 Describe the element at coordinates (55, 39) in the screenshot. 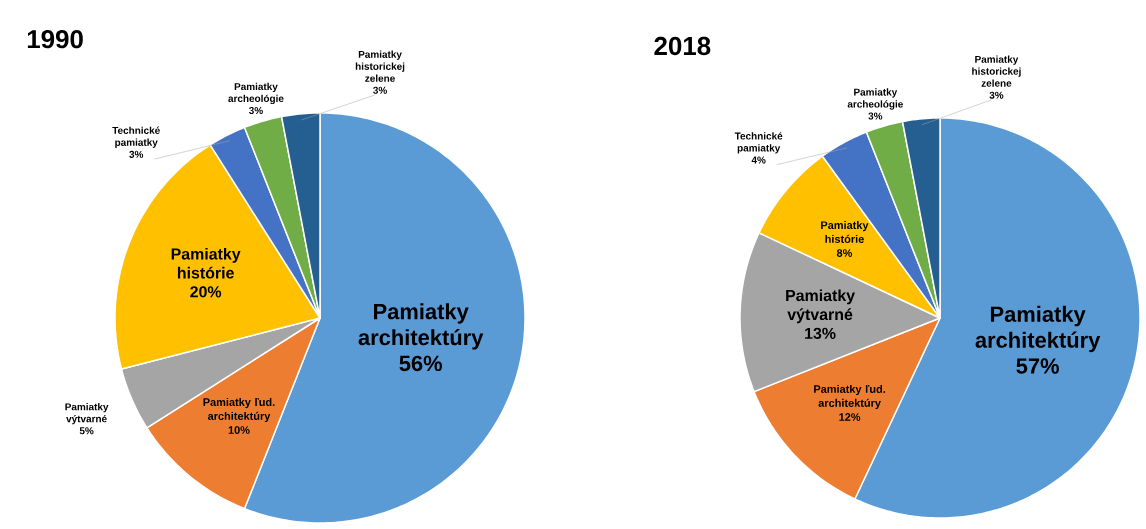

I see `chart-title: 1990` at that location.